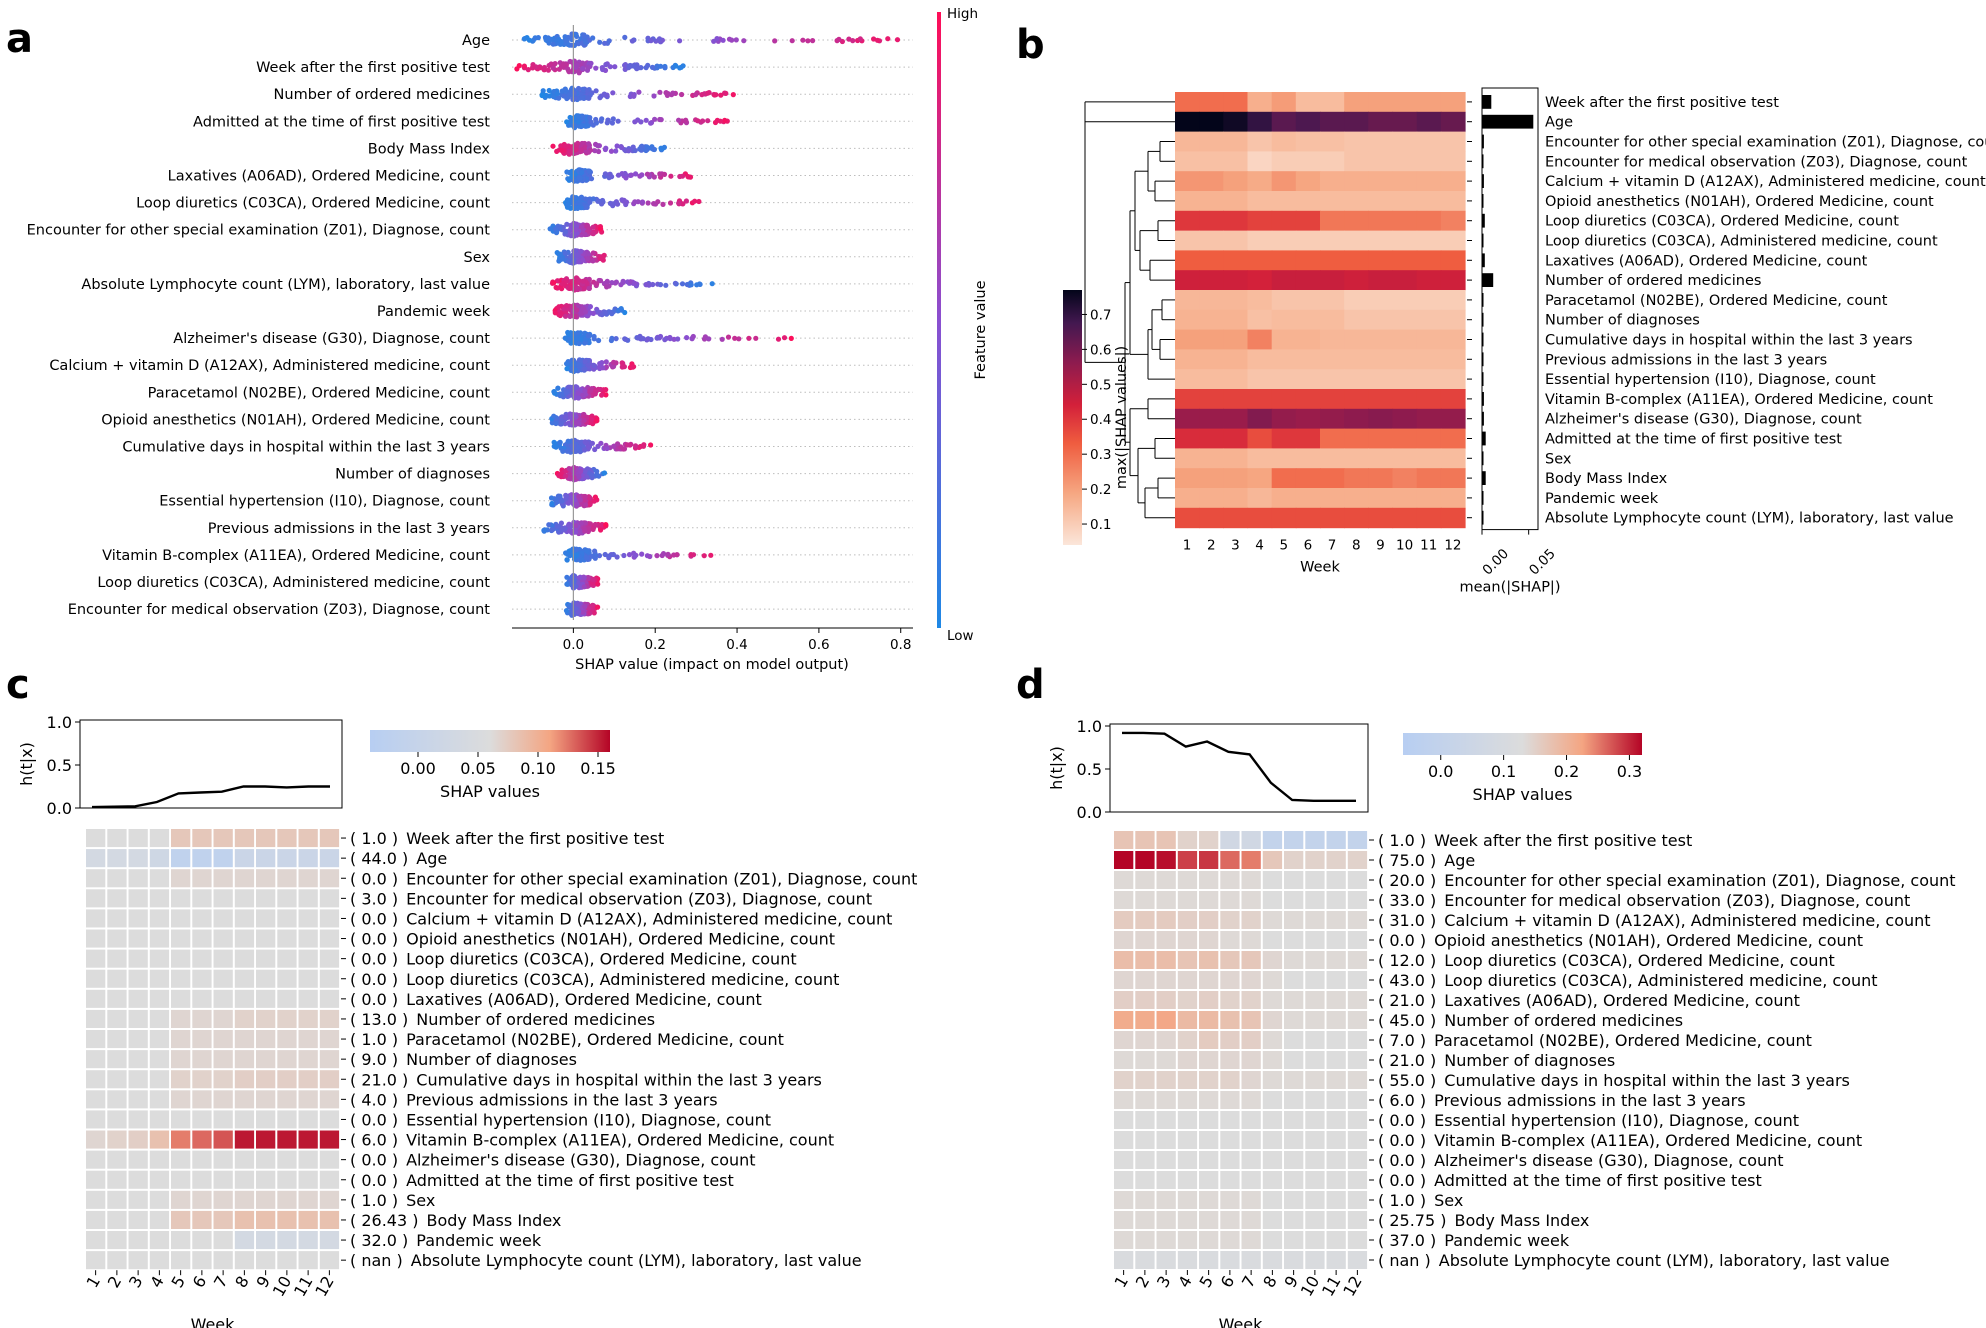 The width and height of the screenshot is (1986, 1328). Describe the element at coordinates (1521, 1220) in the screenshot. I see `feature-name: Body Mass Index` at that location.